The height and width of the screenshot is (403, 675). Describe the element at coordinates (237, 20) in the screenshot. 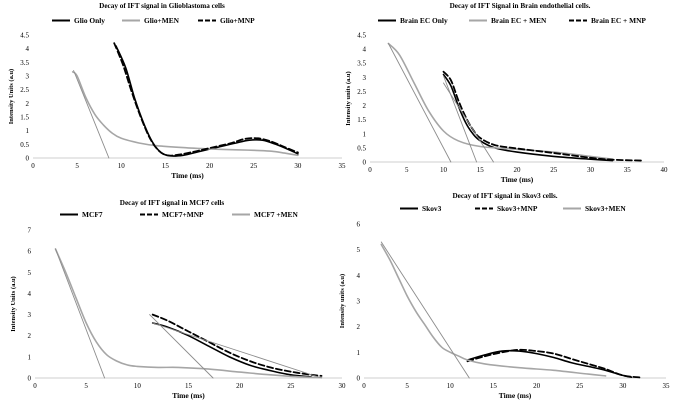

I see `legend-entry: Glio+MNP` at that location.